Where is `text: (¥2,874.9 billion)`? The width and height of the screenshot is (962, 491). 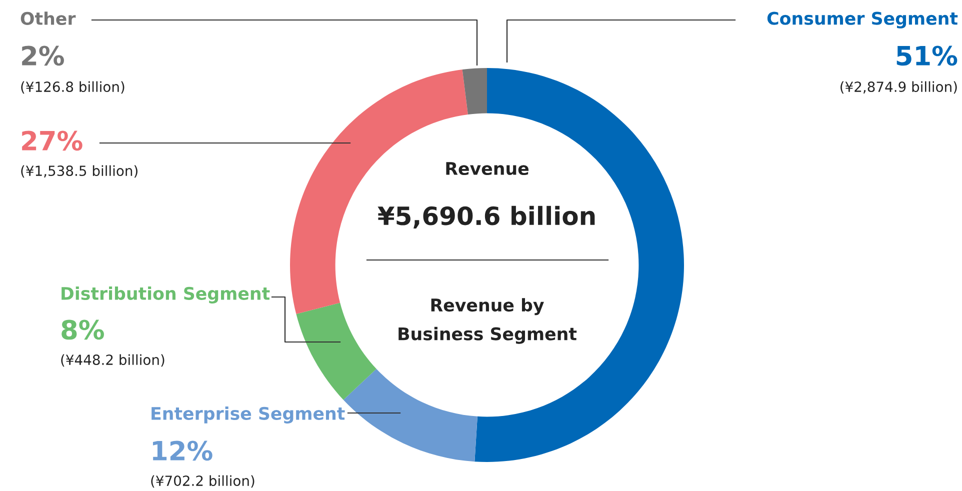 text: (¥2,874.9 billion) is located at coordinates (898, 87).